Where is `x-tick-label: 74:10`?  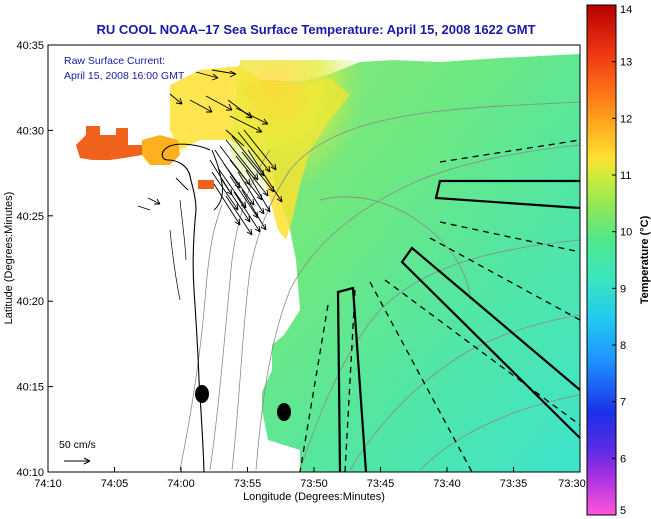
x-tick-label: 74:10 is located at coordinates (48, 484).